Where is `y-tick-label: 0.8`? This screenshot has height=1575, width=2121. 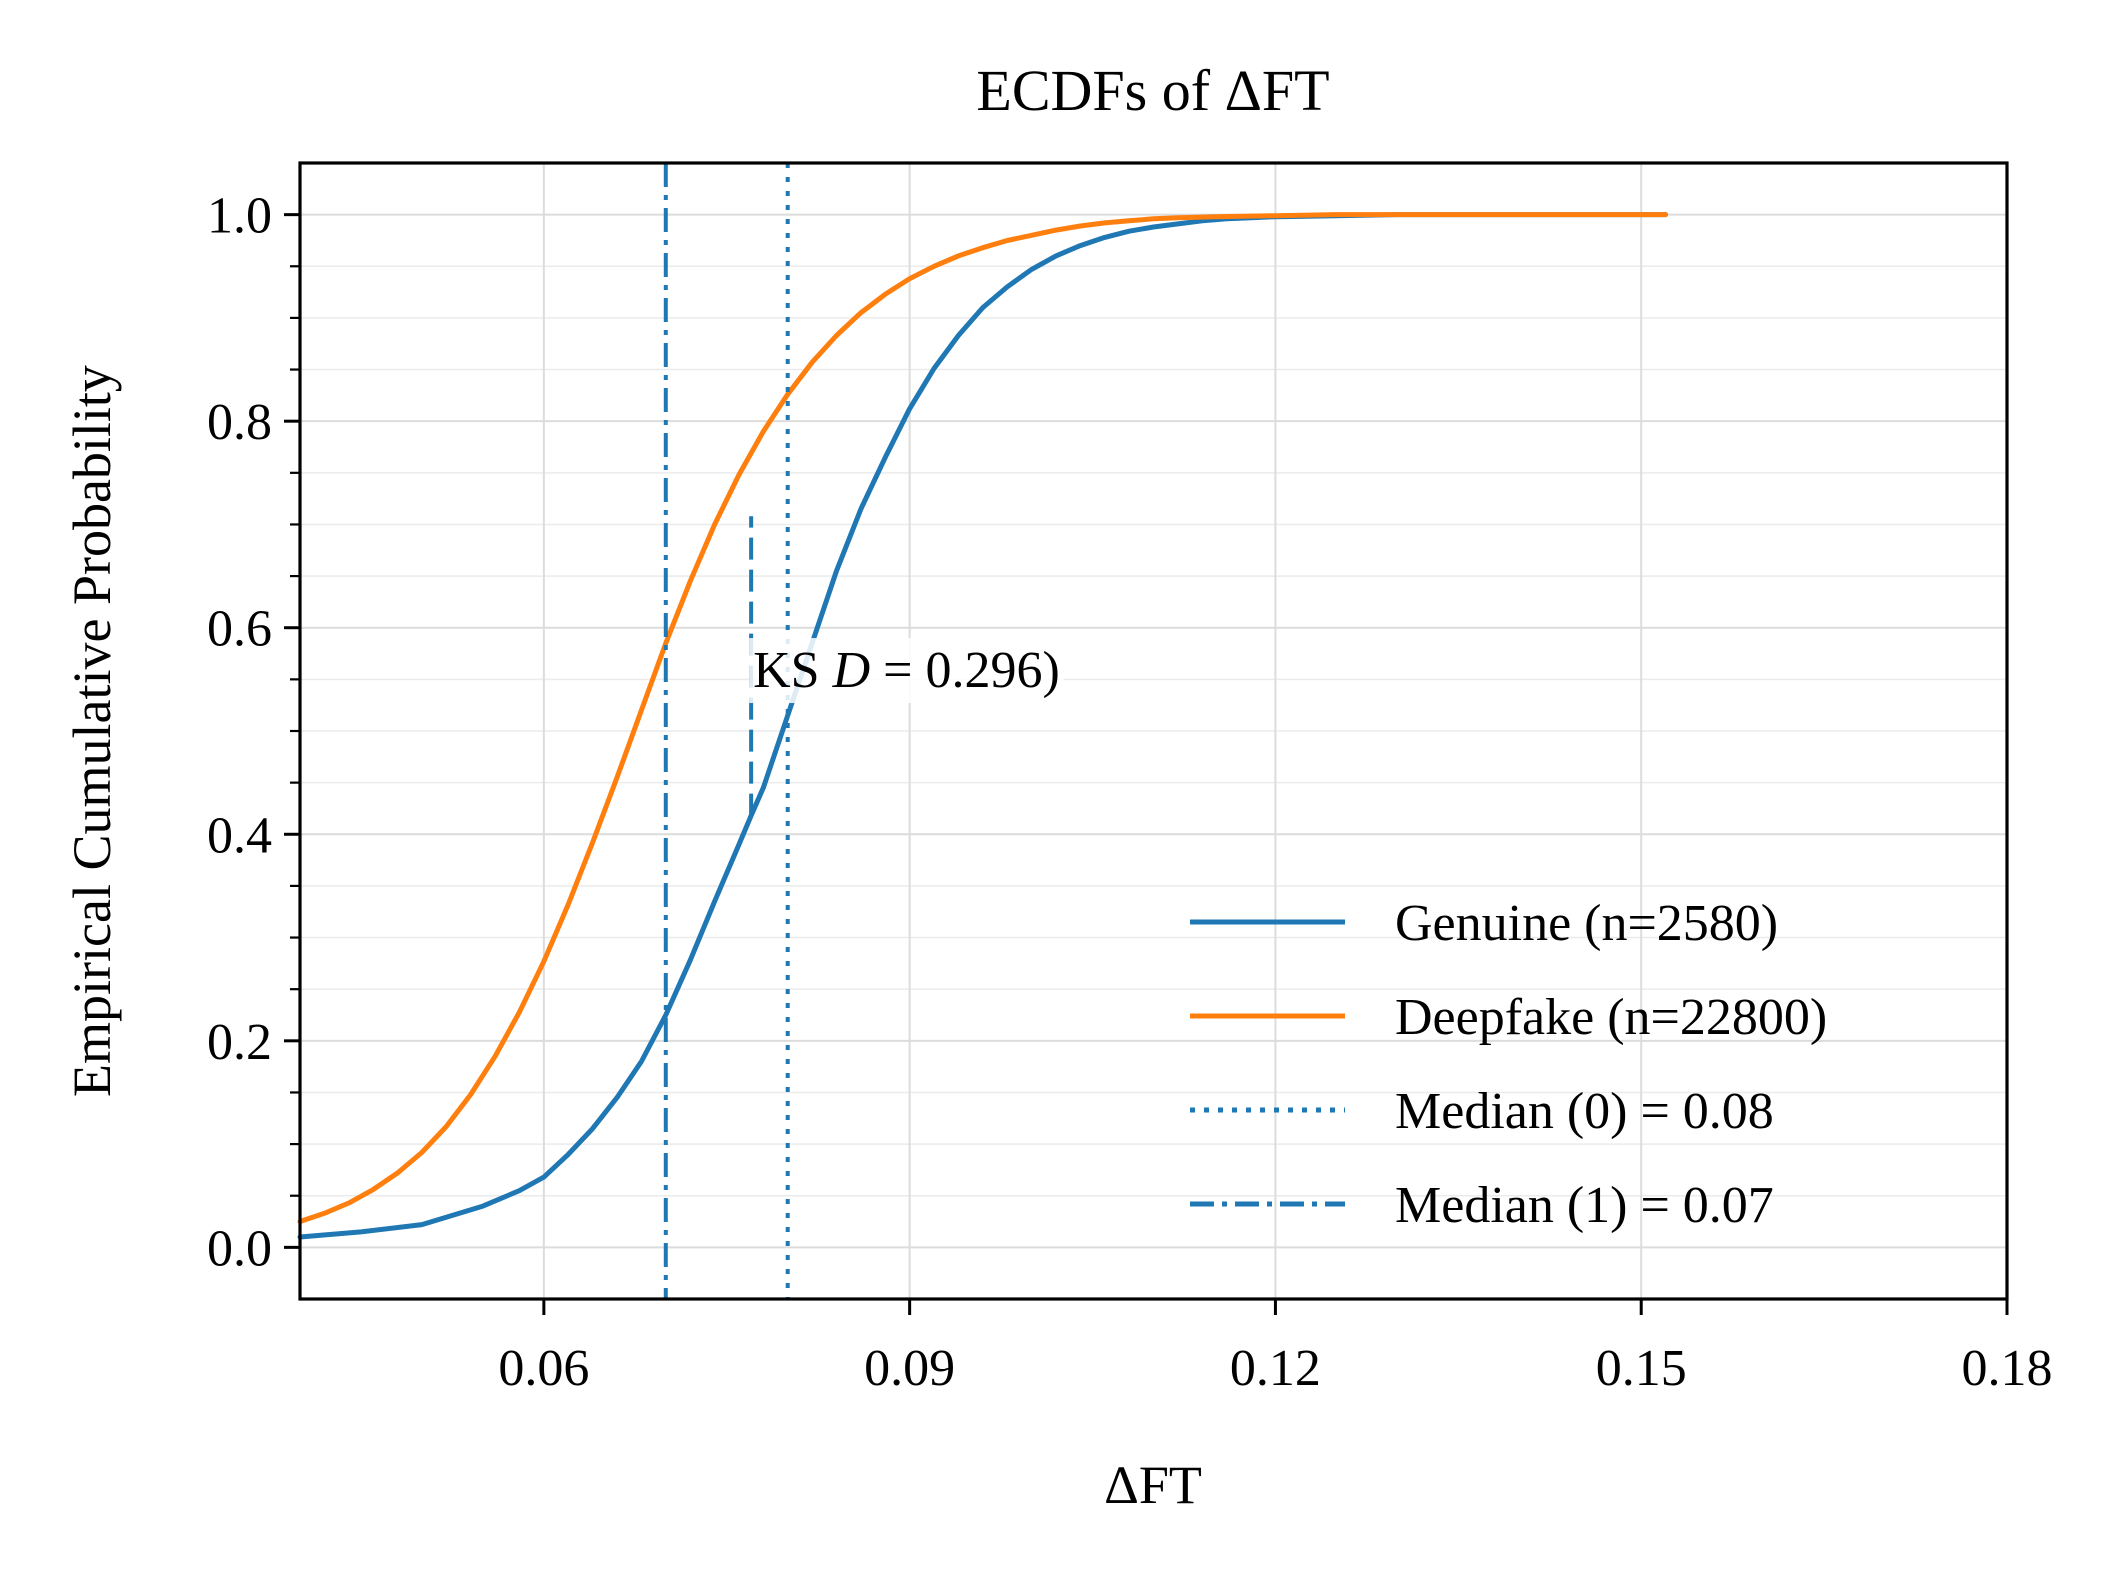 y-tick-label: 0.8 is located at coordinates (239, 422).